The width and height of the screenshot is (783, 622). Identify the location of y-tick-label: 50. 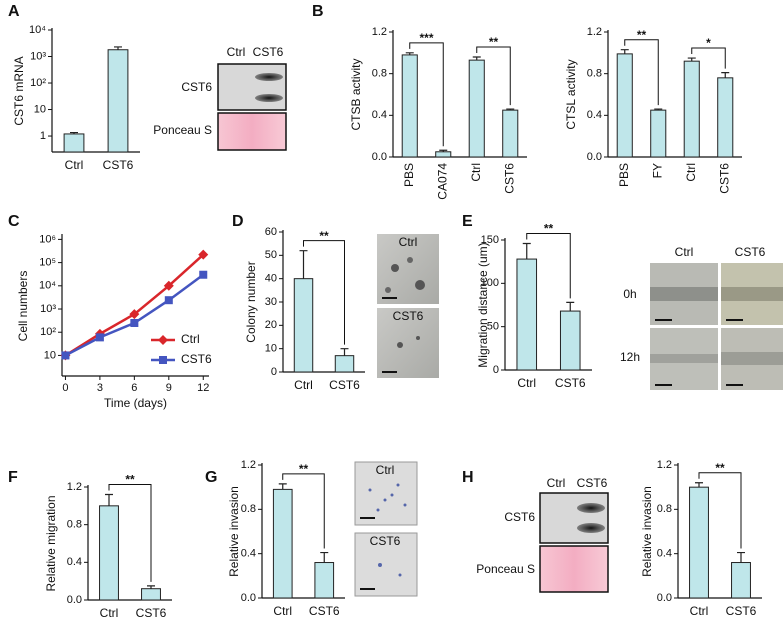
(493, 327).